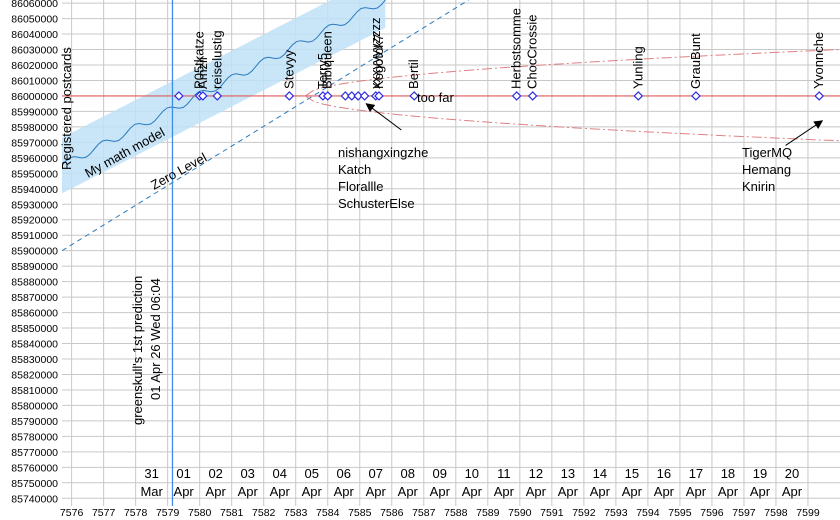 This screenshot has width=840, height=520. Describe the element at coordinates (696, 473) in the screenshot. I see `date-day-label: 17` at that location.